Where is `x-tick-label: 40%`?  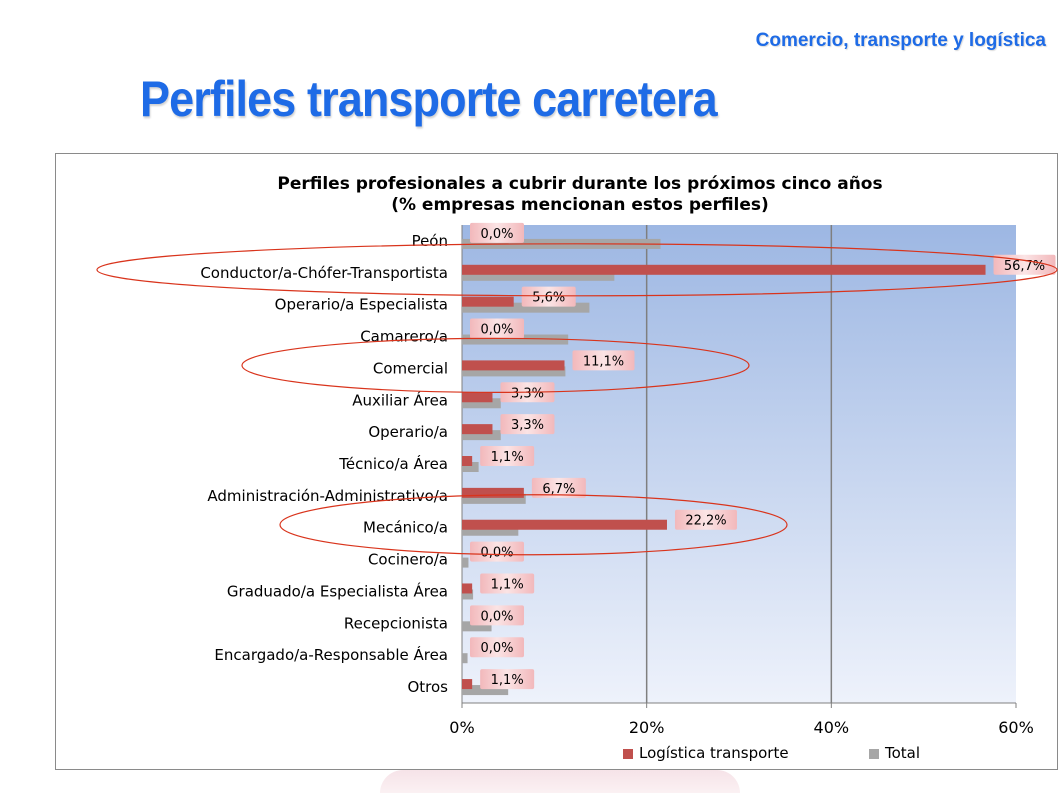 x-tick-label: 40% is located at coordinates (832, 727).